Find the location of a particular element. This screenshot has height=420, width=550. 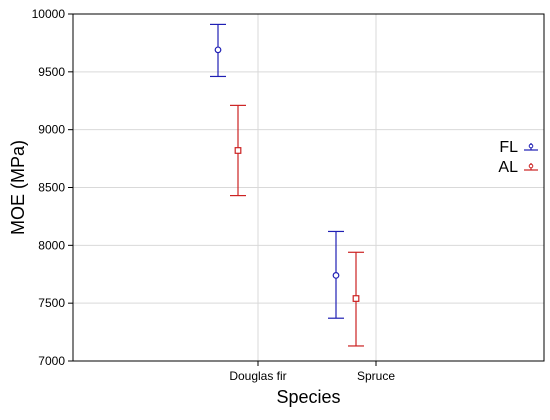

y-tick-label: 7500 is located at coordinates (51, 303).